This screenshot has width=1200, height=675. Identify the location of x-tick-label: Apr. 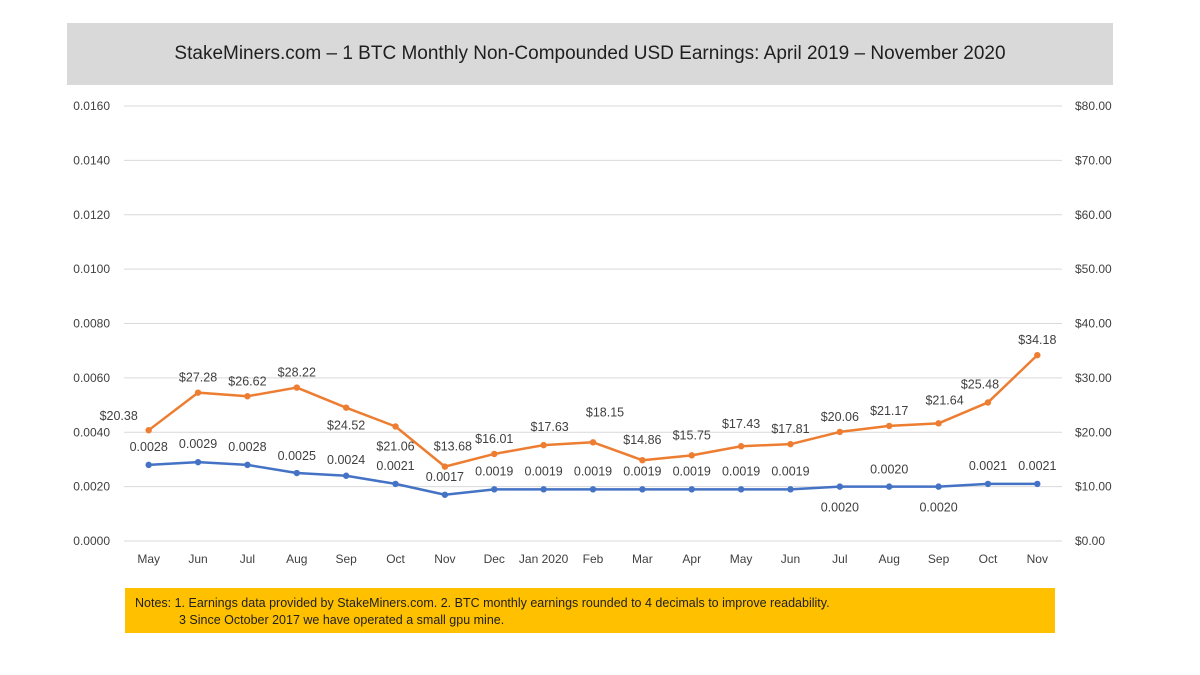
(691, 559).